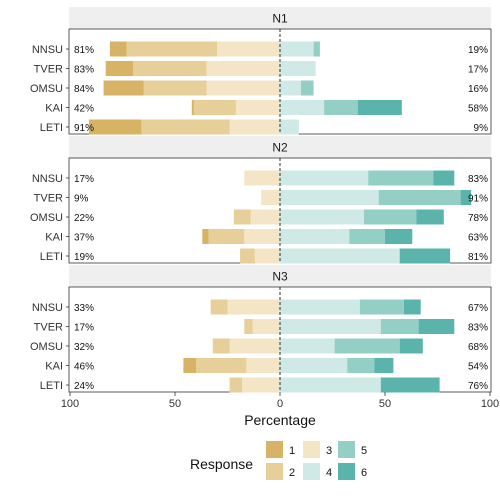 The height and width of the screenshot is (500, 500). What do you see at coordinates (478, 347) in the screenshot?
I see `high-percent-label: 68%` at bounding box center [478, 347].